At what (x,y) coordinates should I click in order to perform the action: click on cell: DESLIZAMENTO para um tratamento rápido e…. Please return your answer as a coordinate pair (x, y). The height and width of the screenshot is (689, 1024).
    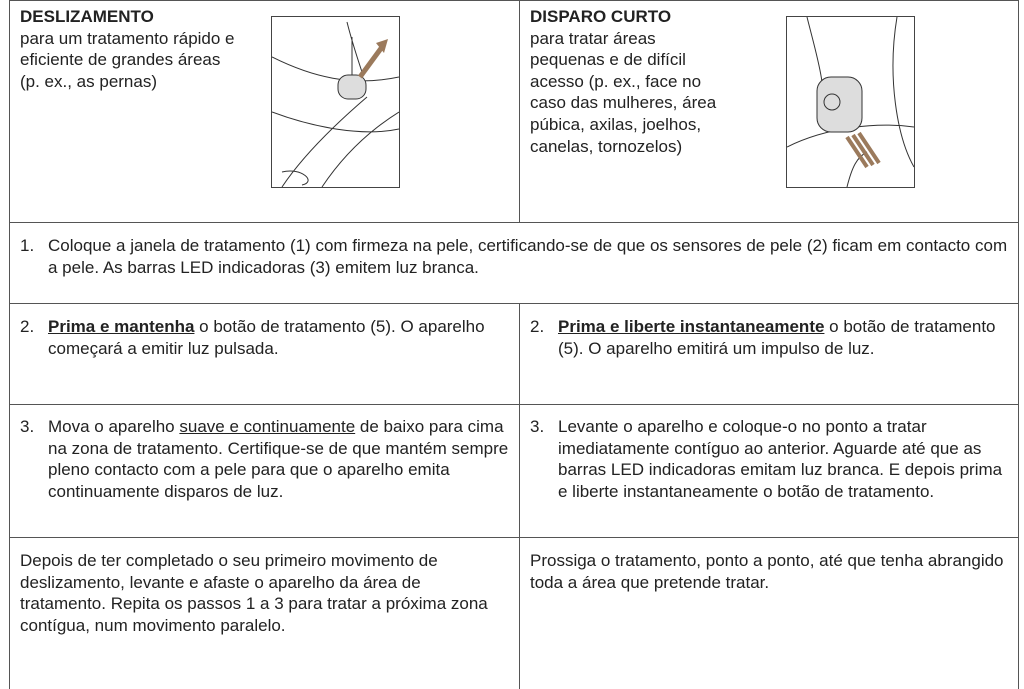
    Looking at the image, I should click on (127, 49).